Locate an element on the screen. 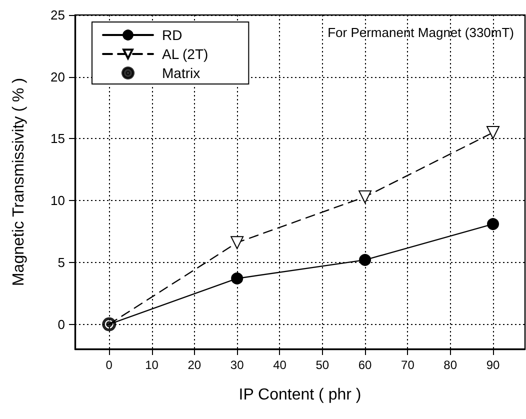 This screenshot has width=526, height=419. annotation: For Permanent Magnet (330mT) is located at coordinates (421, 32).